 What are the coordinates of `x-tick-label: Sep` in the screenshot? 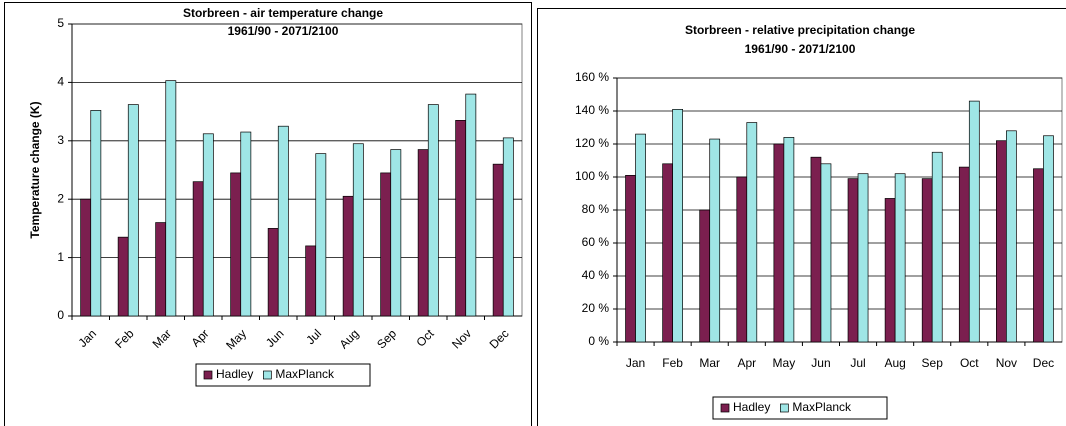 It's located at (933, 363).